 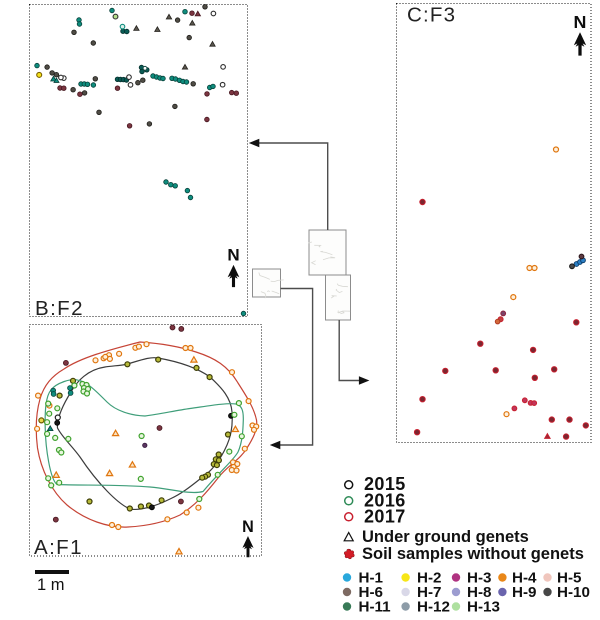 What do you see at coordinates (371, 592) in the screenshot?
I see `svg-text: H-6` at bounding box center [371, 592].